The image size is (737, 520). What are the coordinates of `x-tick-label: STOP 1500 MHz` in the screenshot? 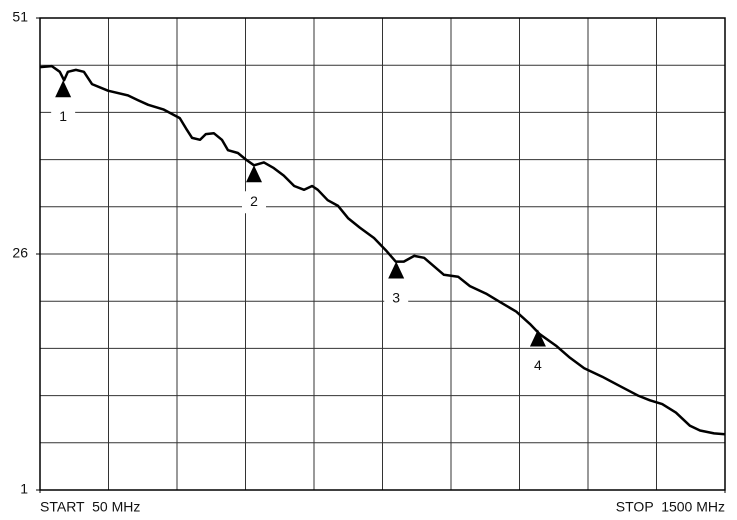 It's located at (670, 507).